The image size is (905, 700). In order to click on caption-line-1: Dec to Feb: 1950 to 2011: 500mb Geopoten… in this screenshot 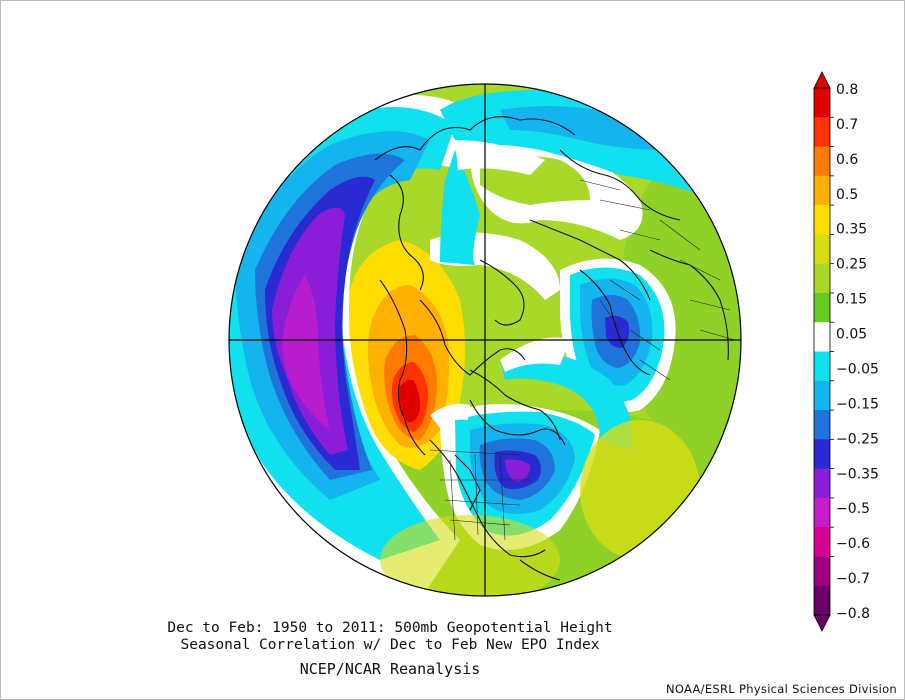, I will do `click(390, 628)`.